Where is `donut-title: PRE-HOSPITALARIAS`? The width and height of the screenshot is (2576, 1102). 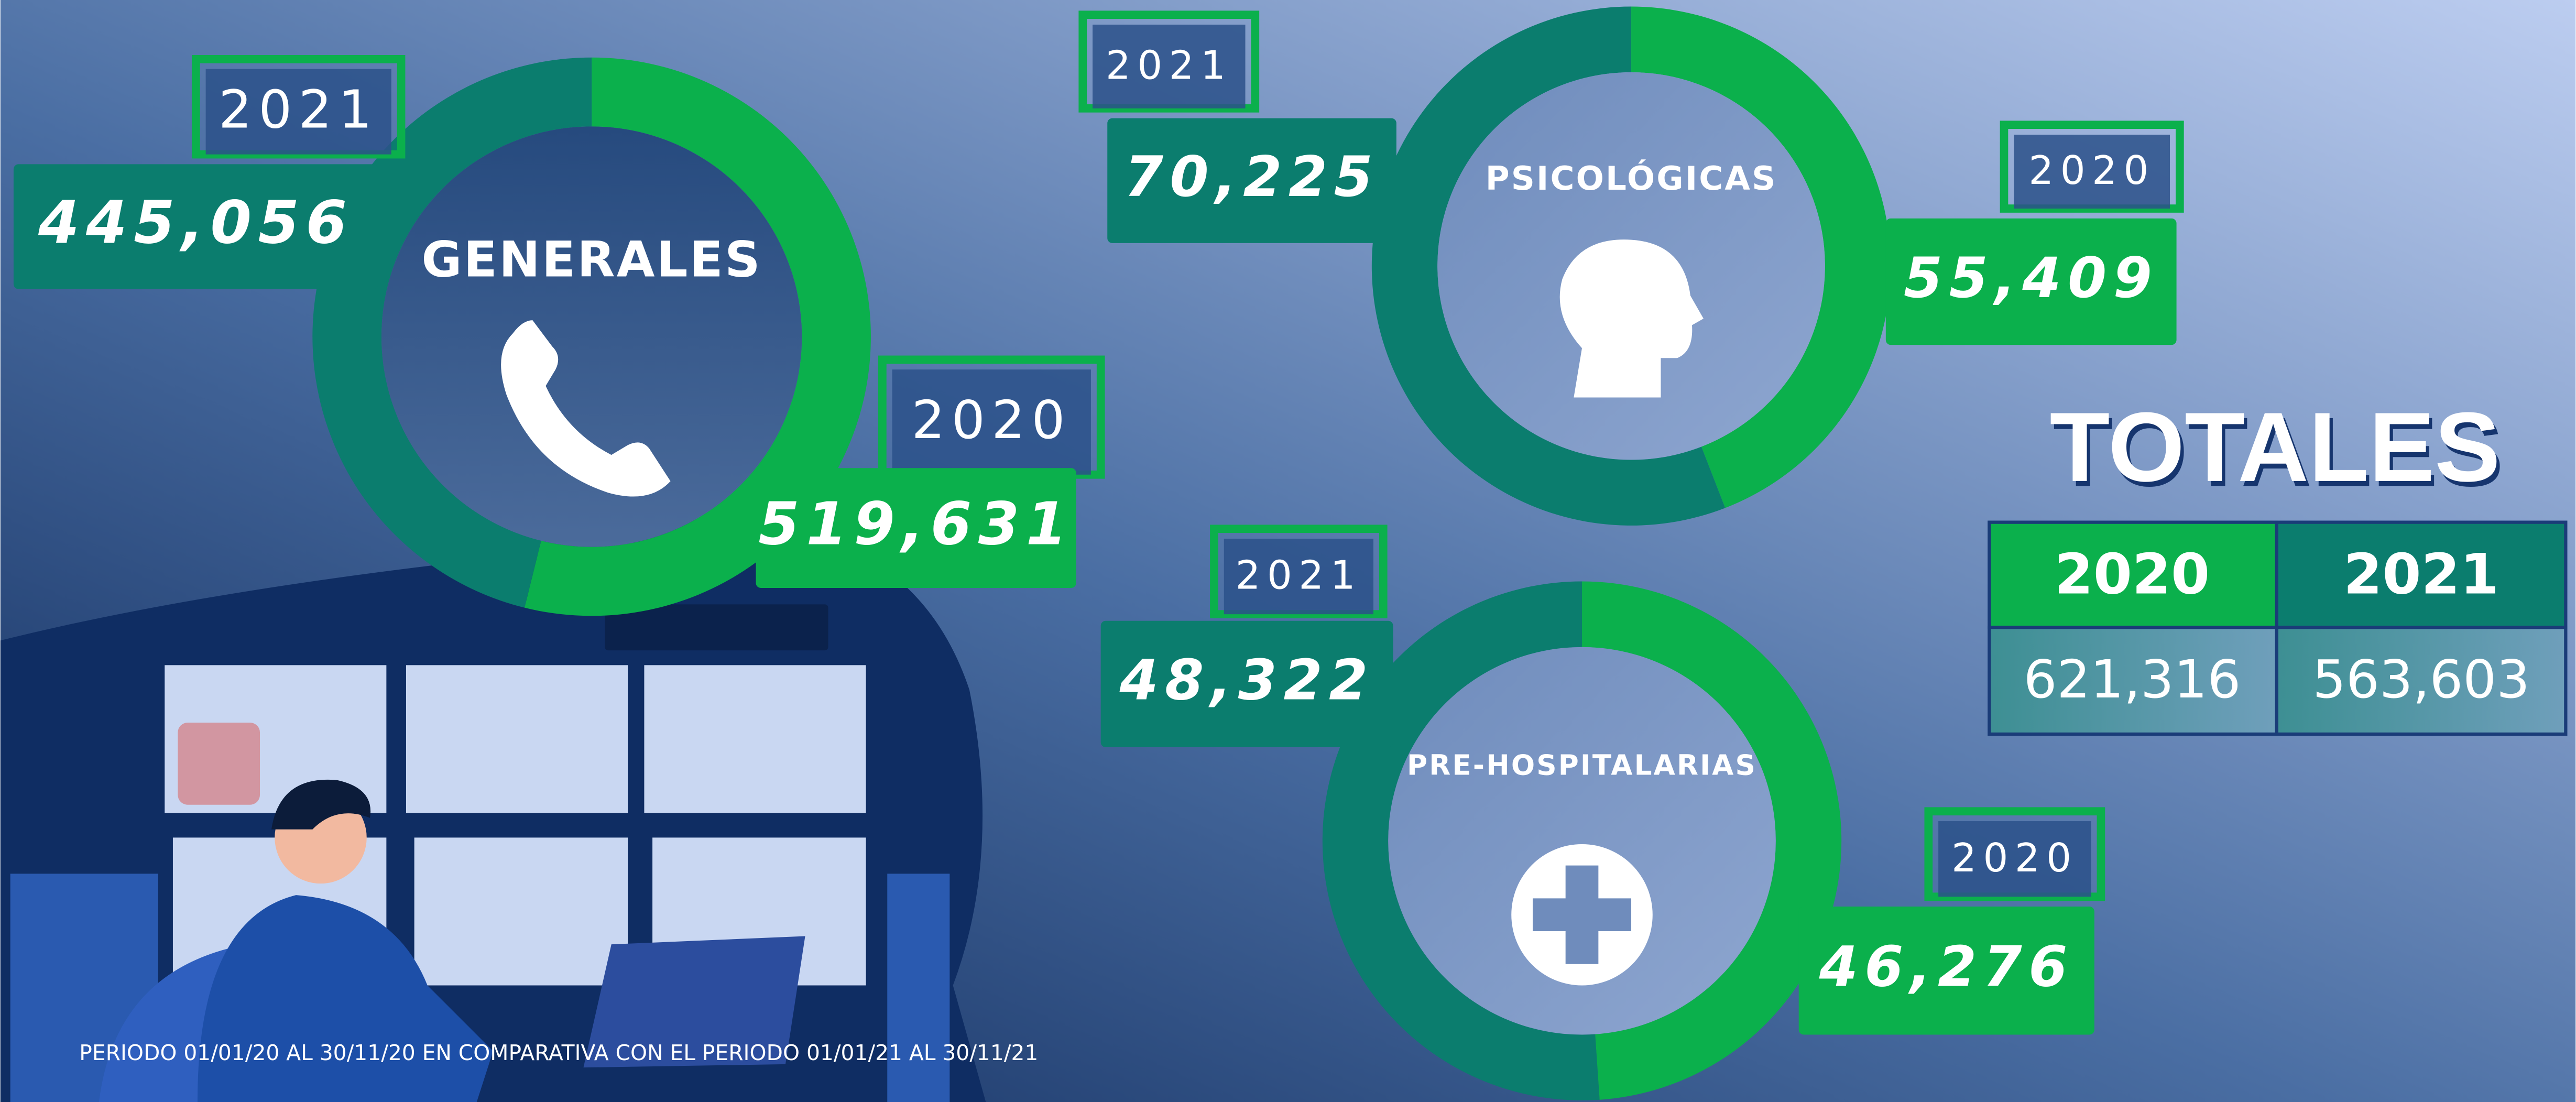 donut-title: PRE-HOSPITALARIAS is located at coordinates (1582, 765).